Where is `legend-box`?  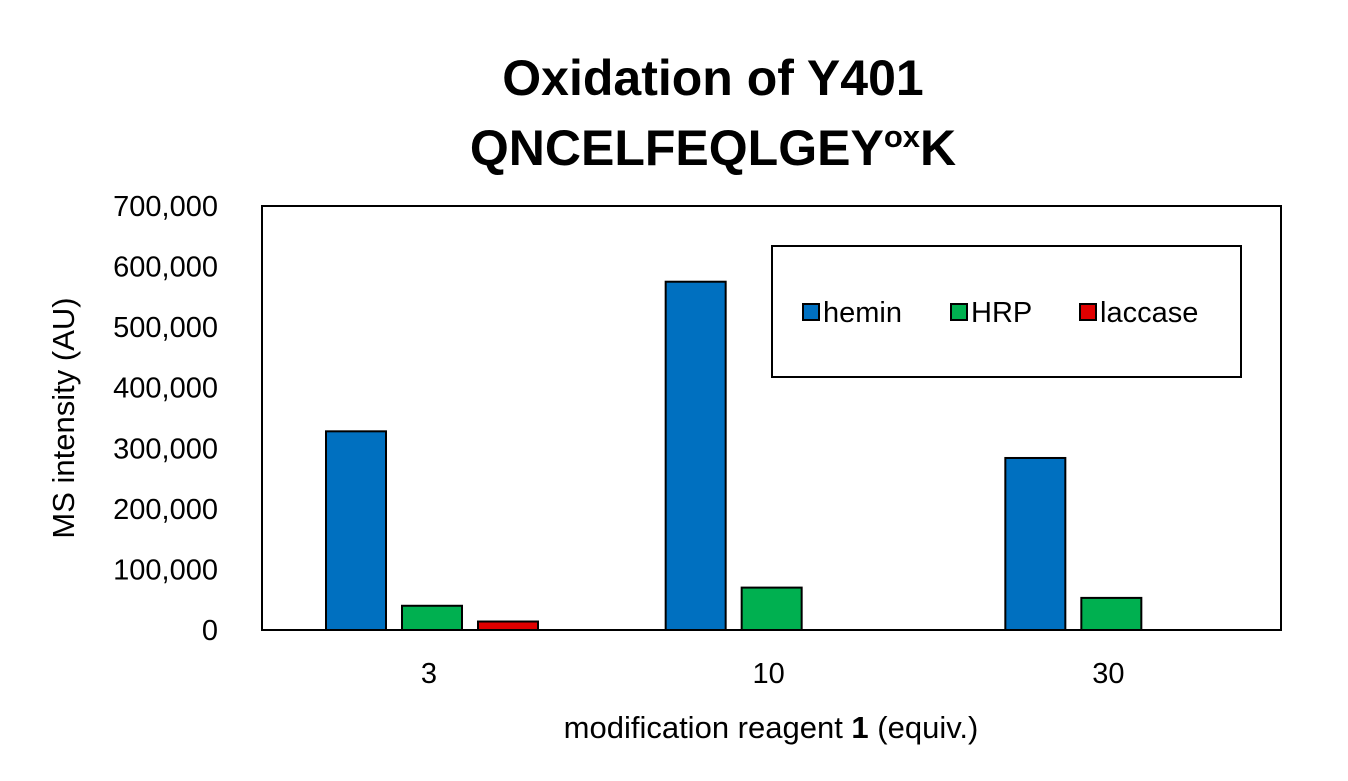 legend-box is located at coordinates (1006, 311).